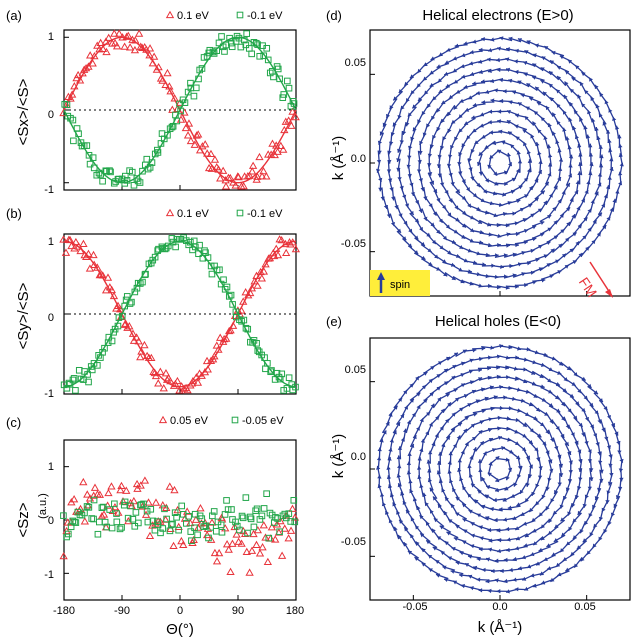  I want to click on panel-a-ytick-2: 0, so click(51, 115).